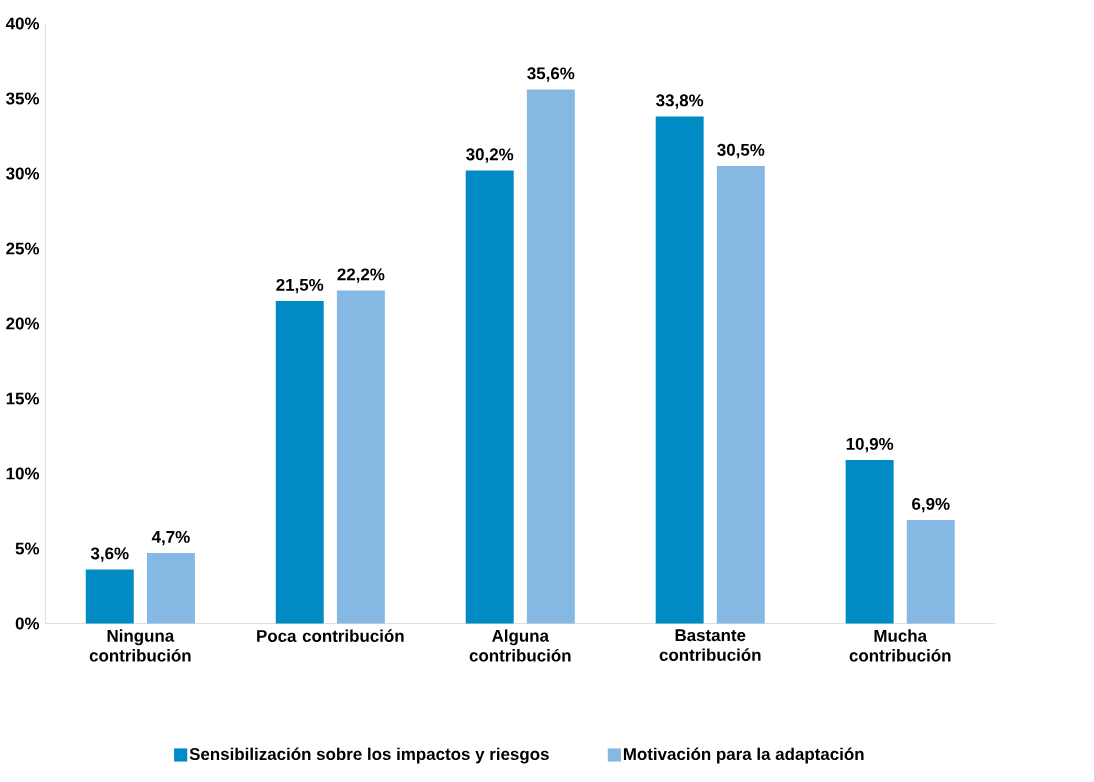  Describe the element at coordinates (22, 23) in the screenshot. I see `y-tick-label: 40%` at that location.